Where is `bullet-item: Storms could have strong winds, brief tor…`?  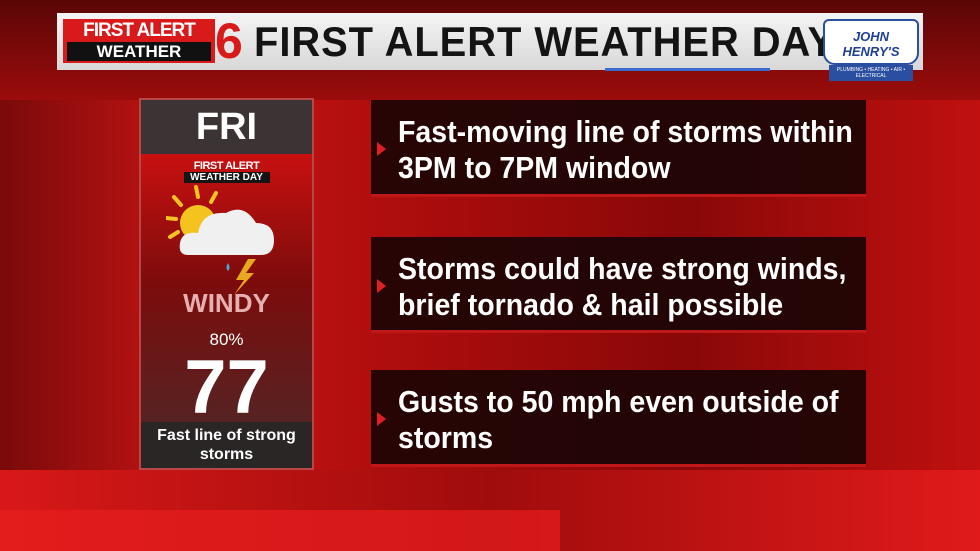 bullet-item: Storms could have strong winds, brief tor… is located at coordinates (618, 285).